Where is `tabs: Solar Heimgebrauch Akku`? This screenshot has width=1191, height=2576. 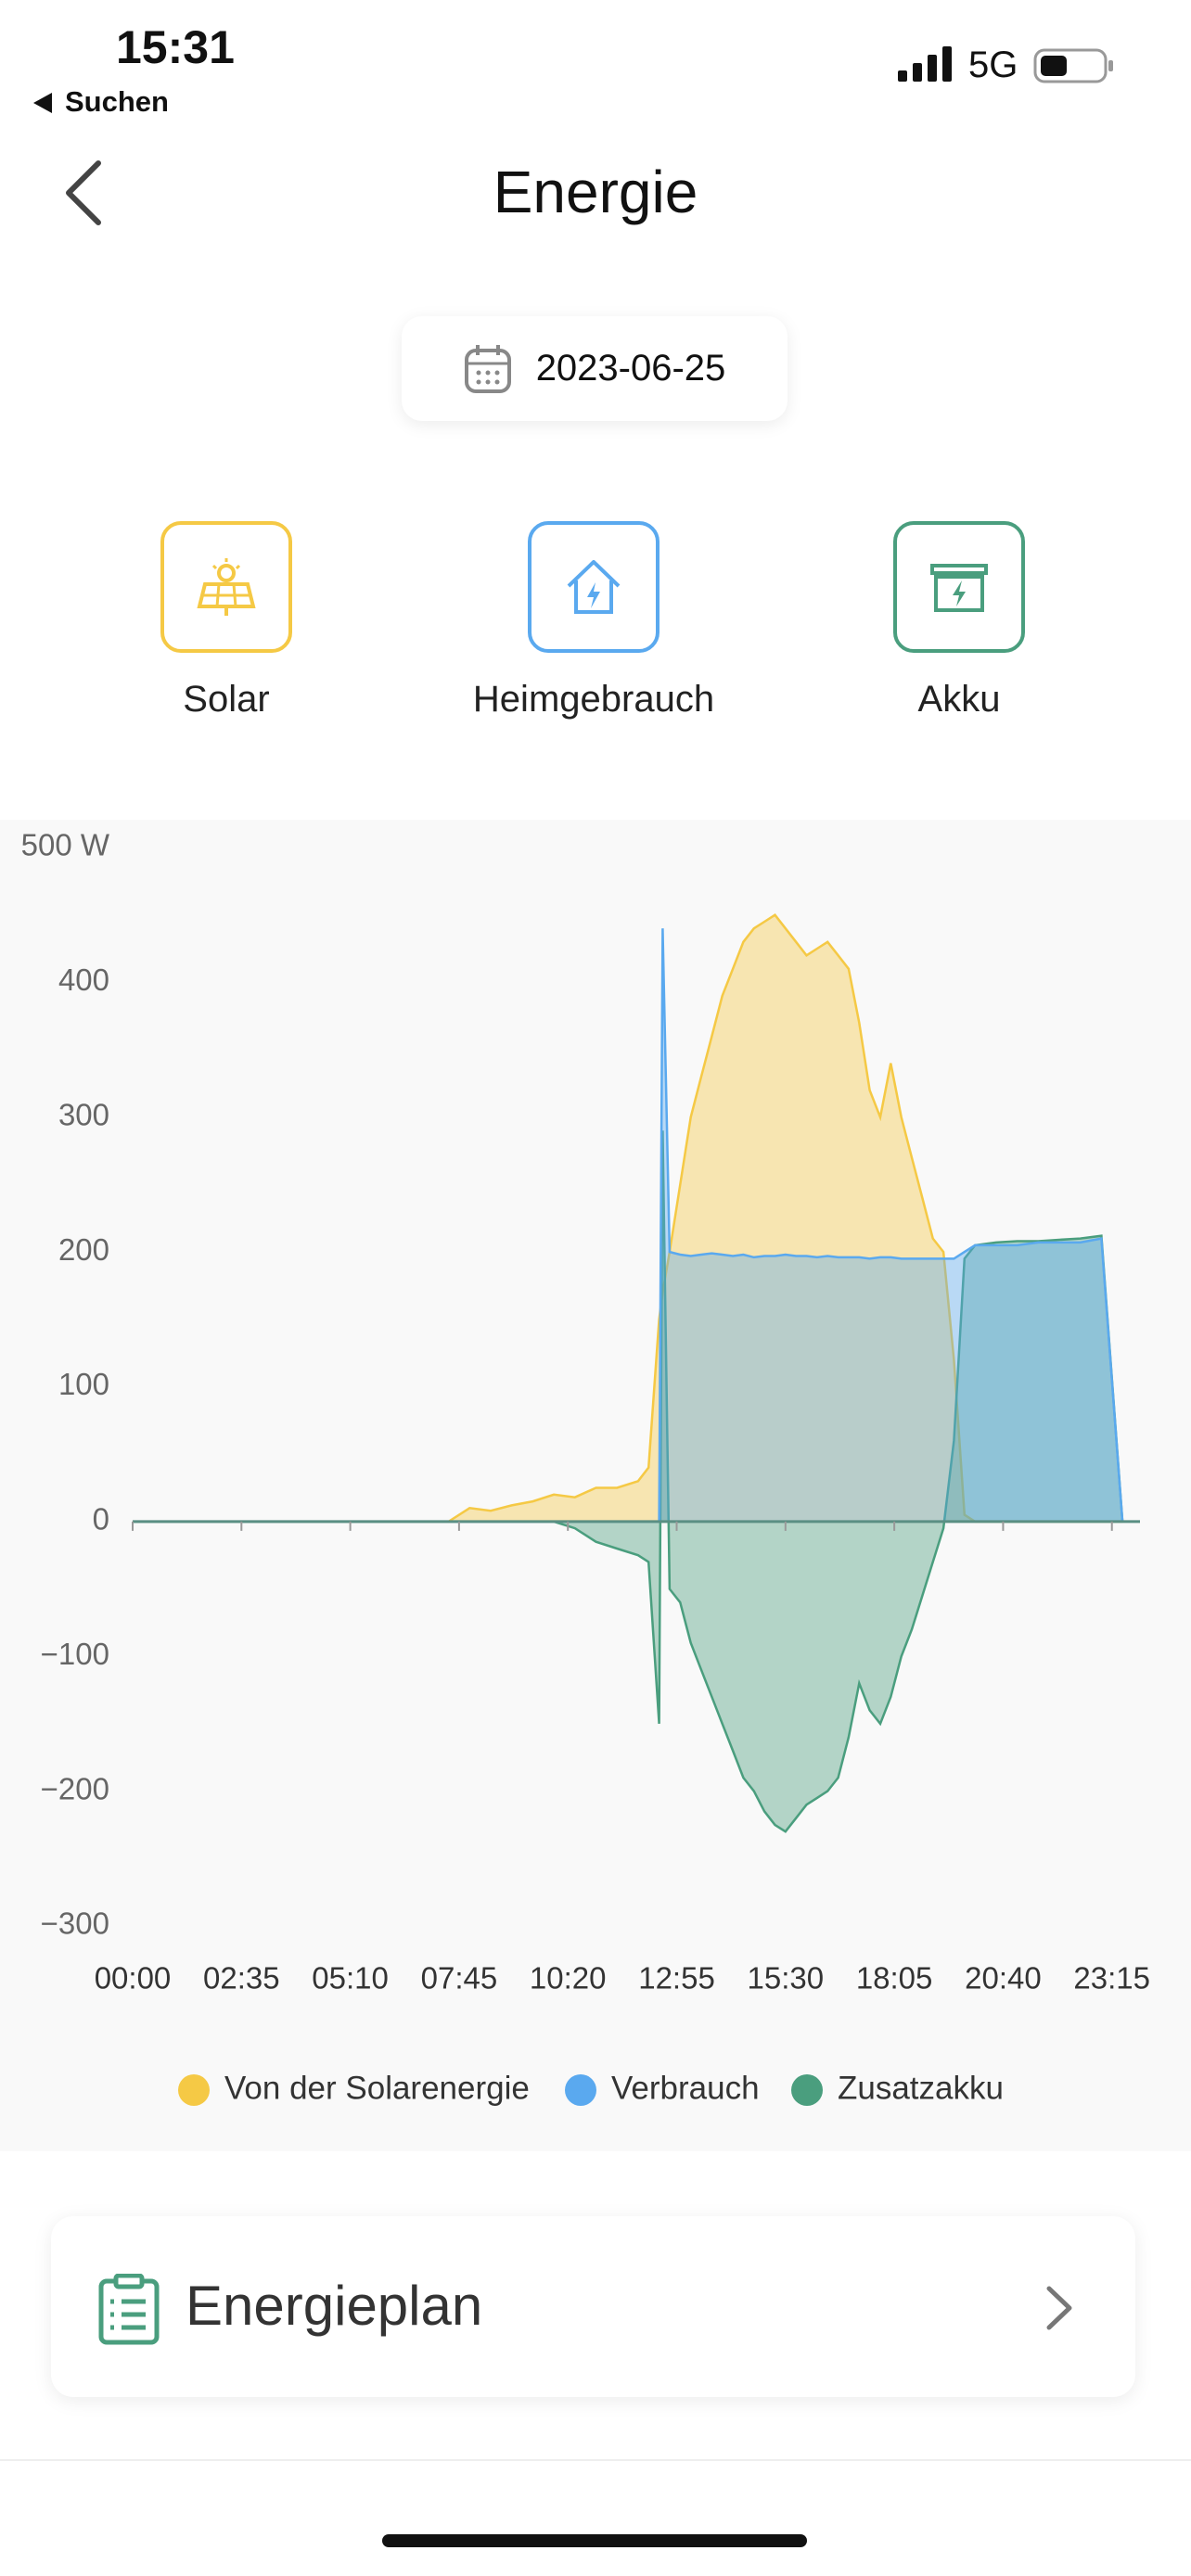
tabs: Solar Heimgebrauch Akku is located at coordinates (595, 632).